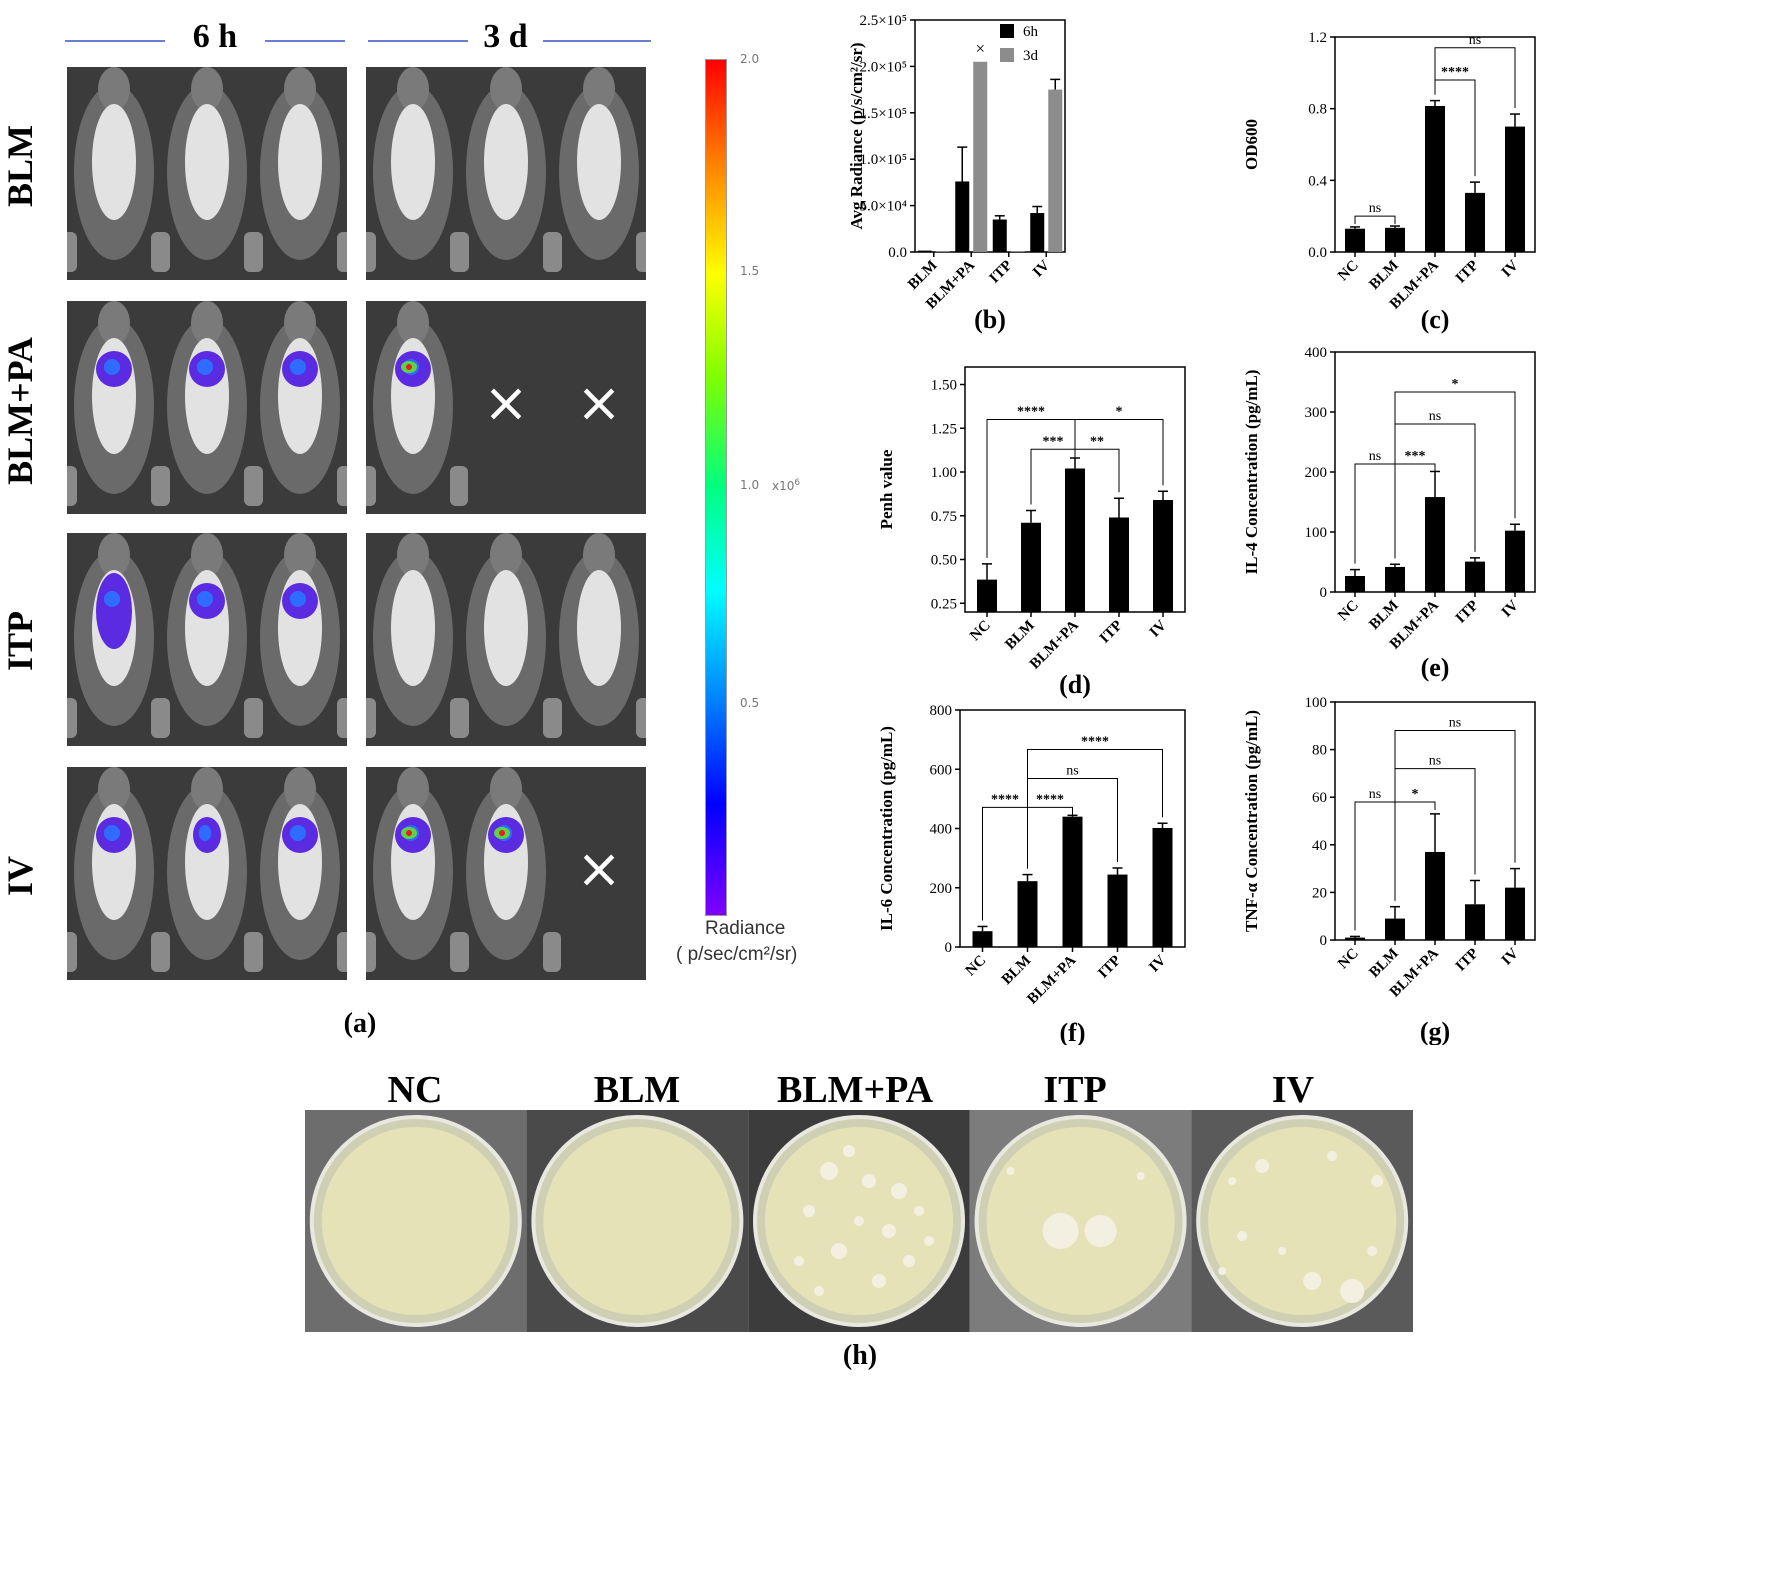 The height and width of the screenshot is (1572, 1772). I want to click on y-tick-label: 1.0×10⁵, so click(883, 160).